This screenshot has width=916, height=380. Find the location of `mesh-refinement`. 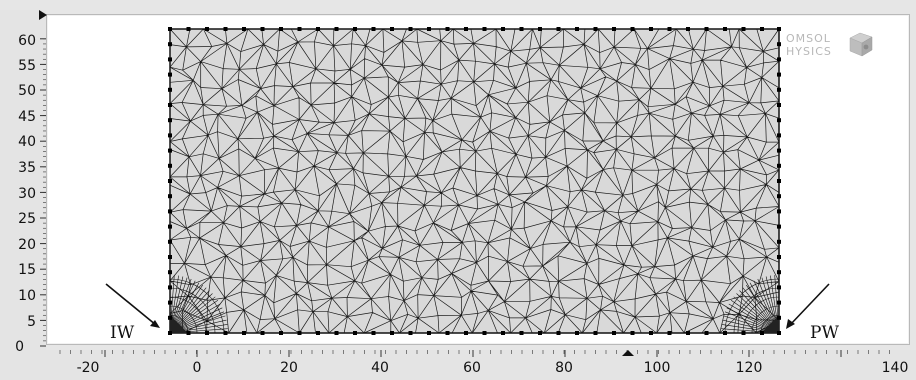

mesh-refinement is located at coordinates (474, 304).